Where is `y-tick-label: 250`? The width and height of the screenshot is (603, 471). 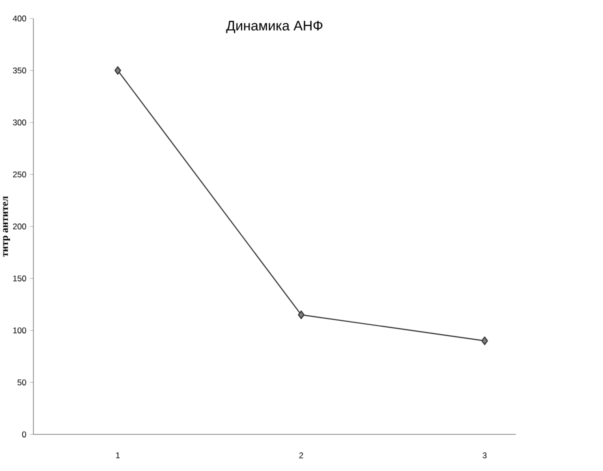 y-tick-label: 250 is located at coordinates (19, 174).